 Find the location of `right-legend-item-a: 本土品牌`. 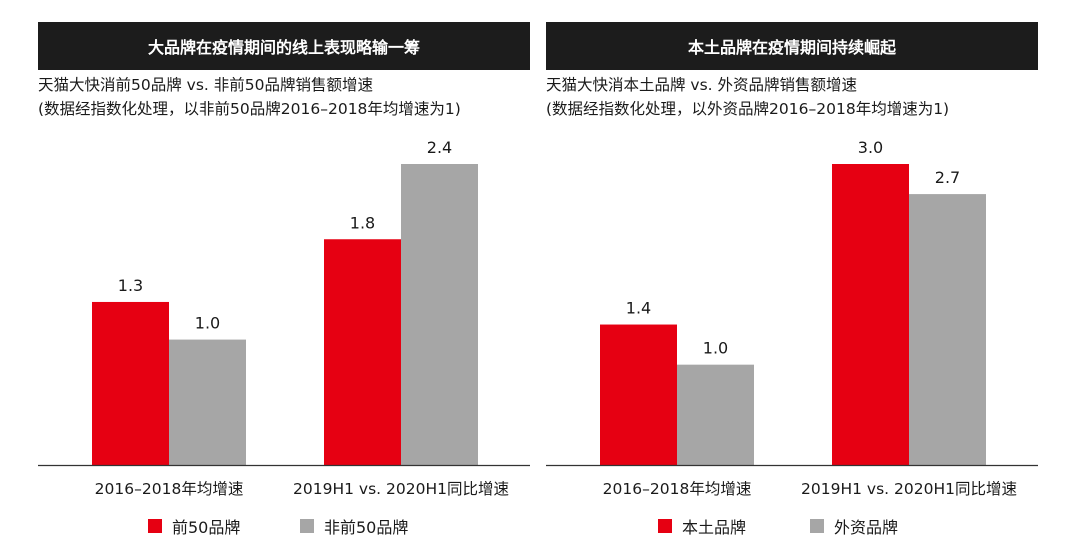

right-legend-item-a: 本土品牌 is located at coordinates (702, 526).